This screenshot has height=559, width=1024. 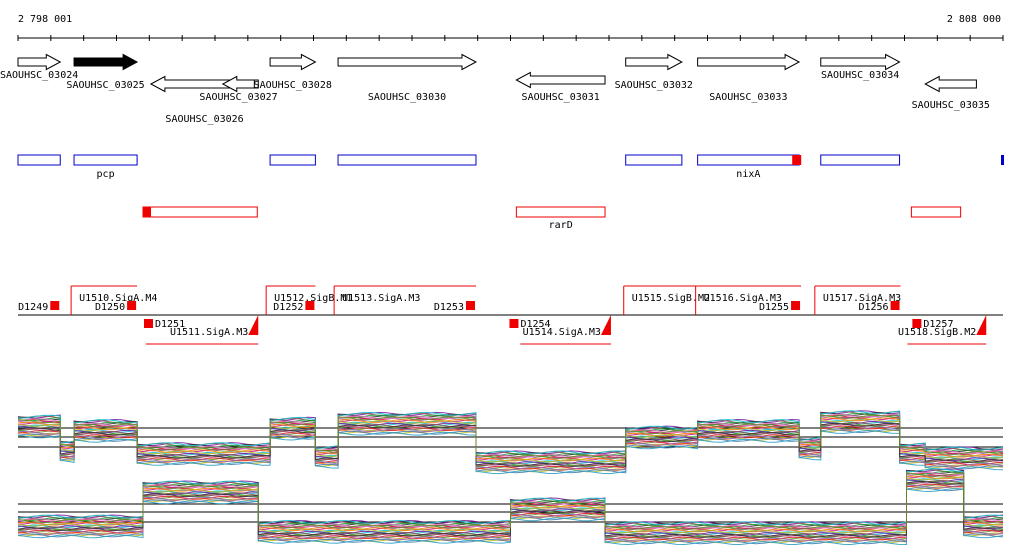 What do you see at coordinates (288, 307) in the screenshot?
I see `transcript-label: D1252` at bounding box center [288, 307].